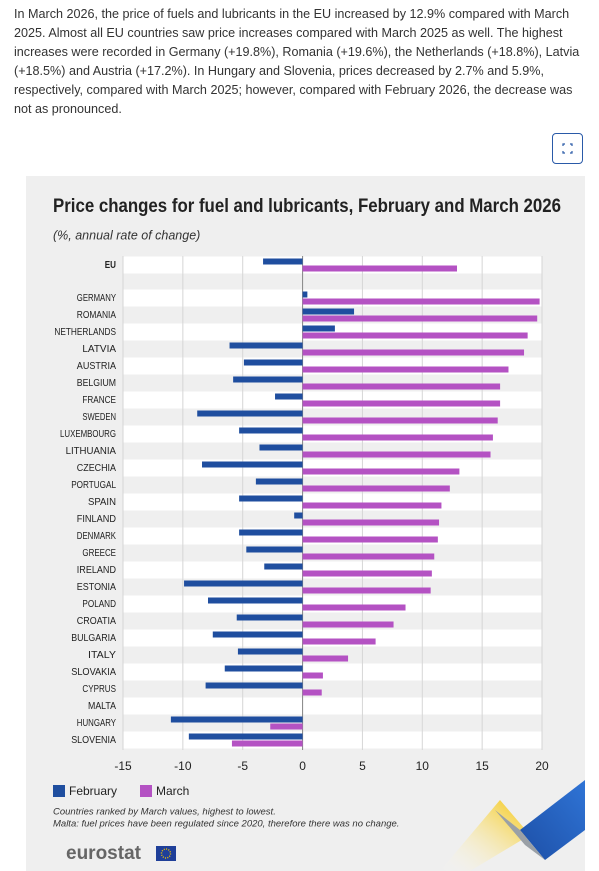 The width and height of the screenshot is (599, 871). What do you see at coordinates (96, 315) in the screenshot?
I see `y-tick-label: ROMANIA` at bounding box center [96, 315].